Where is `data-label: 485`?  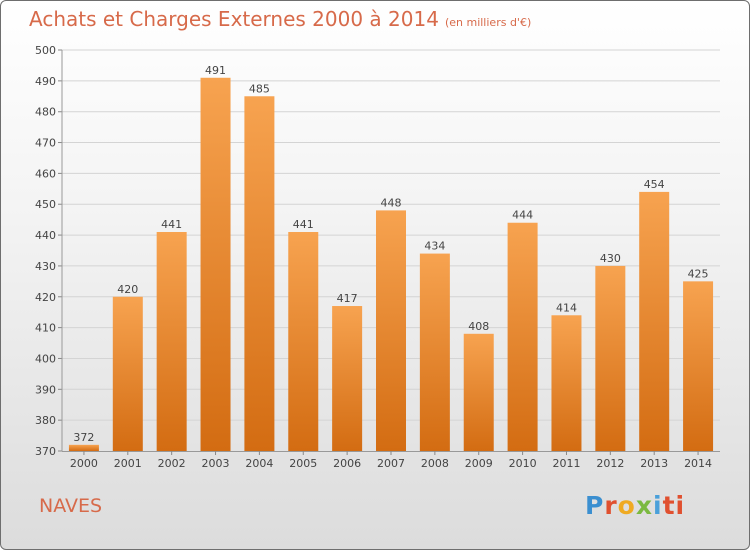 data-label: 485 is located at coordinates (259, 88).